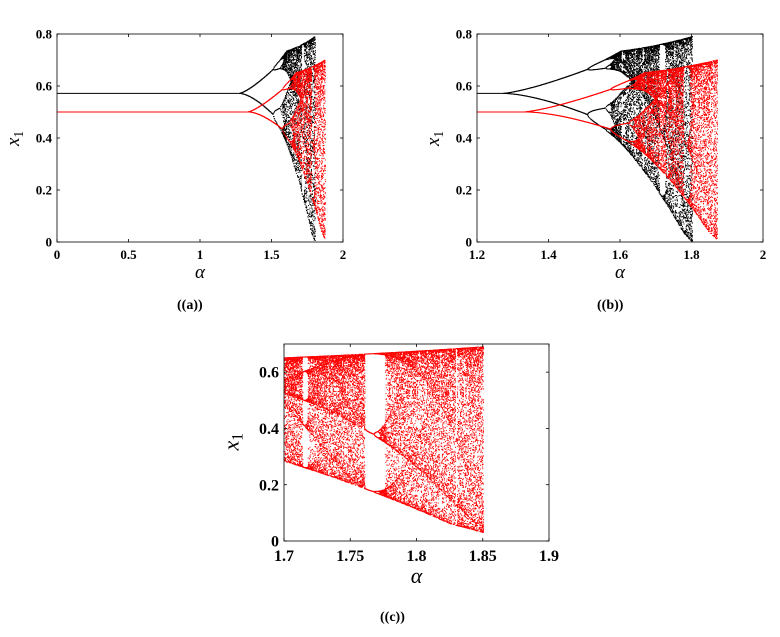  I want to click on x-tick-label: 1.2, so click(477, 254).